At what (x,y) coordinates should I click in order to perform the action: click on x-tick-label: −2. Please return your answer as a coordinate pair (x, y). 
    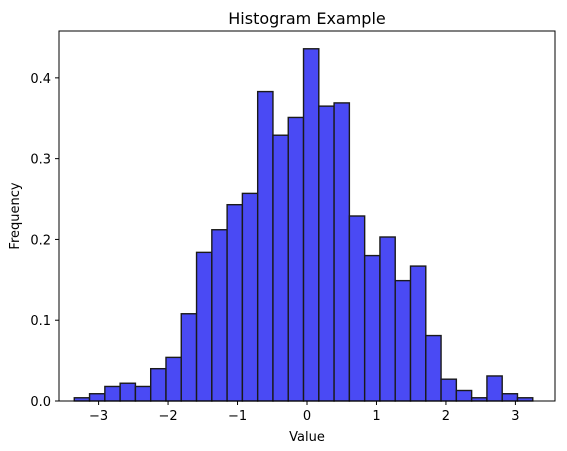
    Looking at the image, I should click on (167, 416).